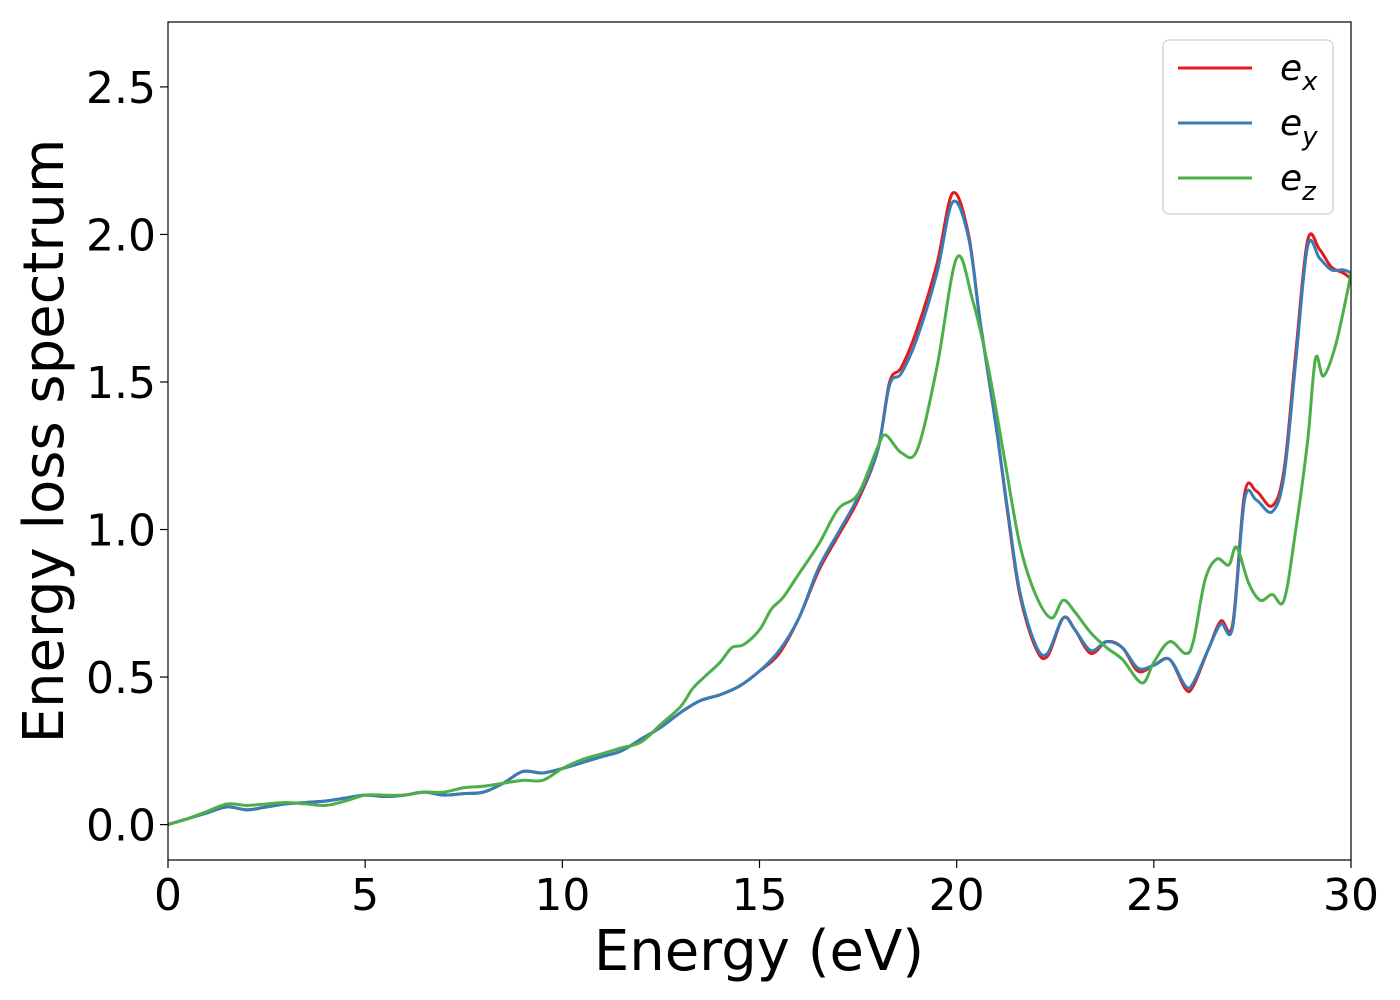 This screenshot has width=1400, height=1000. What do you see at coordinates (121, 383) in the screenshot?
I see `y-tick-label: 1.5` at bounding box center [121, 383].